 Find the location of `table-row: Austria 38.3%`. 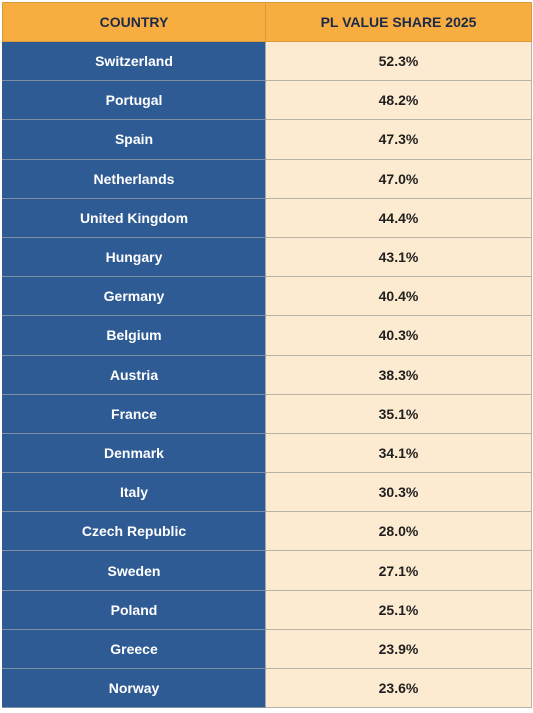

table-row: Austria 38.3% is located at coordinates (267, 375).